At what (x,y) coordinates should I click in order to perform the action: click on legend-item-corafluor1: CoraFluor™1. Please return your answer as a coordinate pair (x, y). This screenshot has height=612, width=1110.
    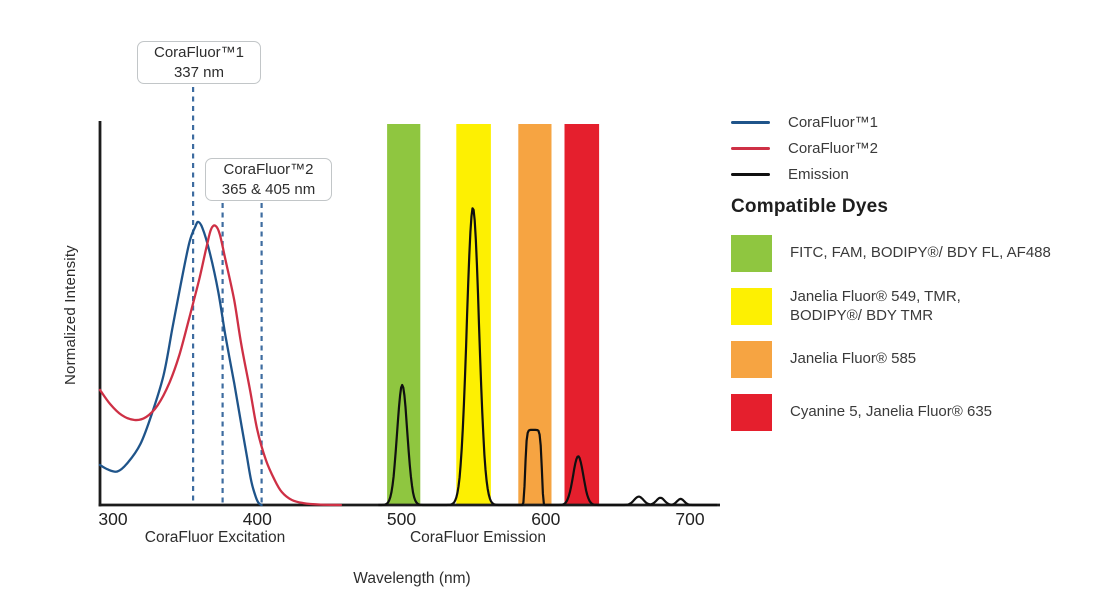
    Looking at the image, I should click on (917, 122).